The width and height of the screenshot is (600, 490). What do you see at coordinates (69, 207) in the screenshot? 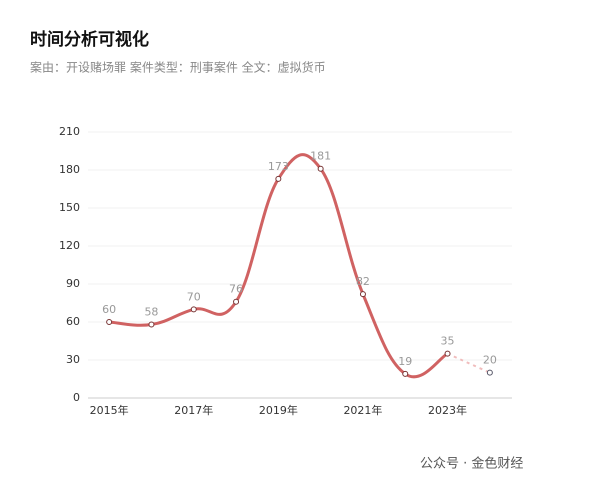
I see `y-tick-label: 150` at bounding box center [69, 207].